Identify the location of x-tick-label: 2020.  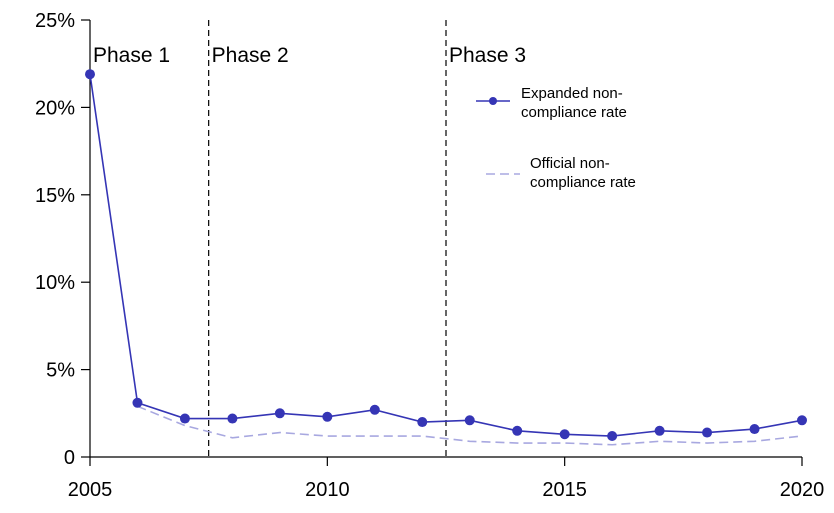
(802, 490).